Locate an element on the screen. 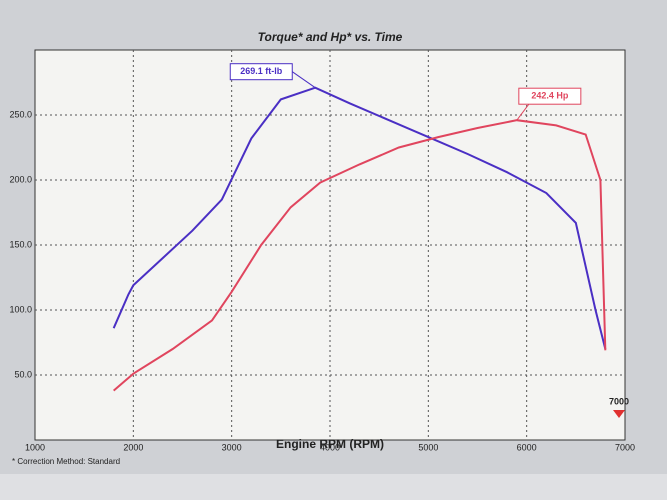 Image resolution: width=667 pixels, height=500 pixels. y-tick-label: 250.0 is located at coordinates (20, 114).